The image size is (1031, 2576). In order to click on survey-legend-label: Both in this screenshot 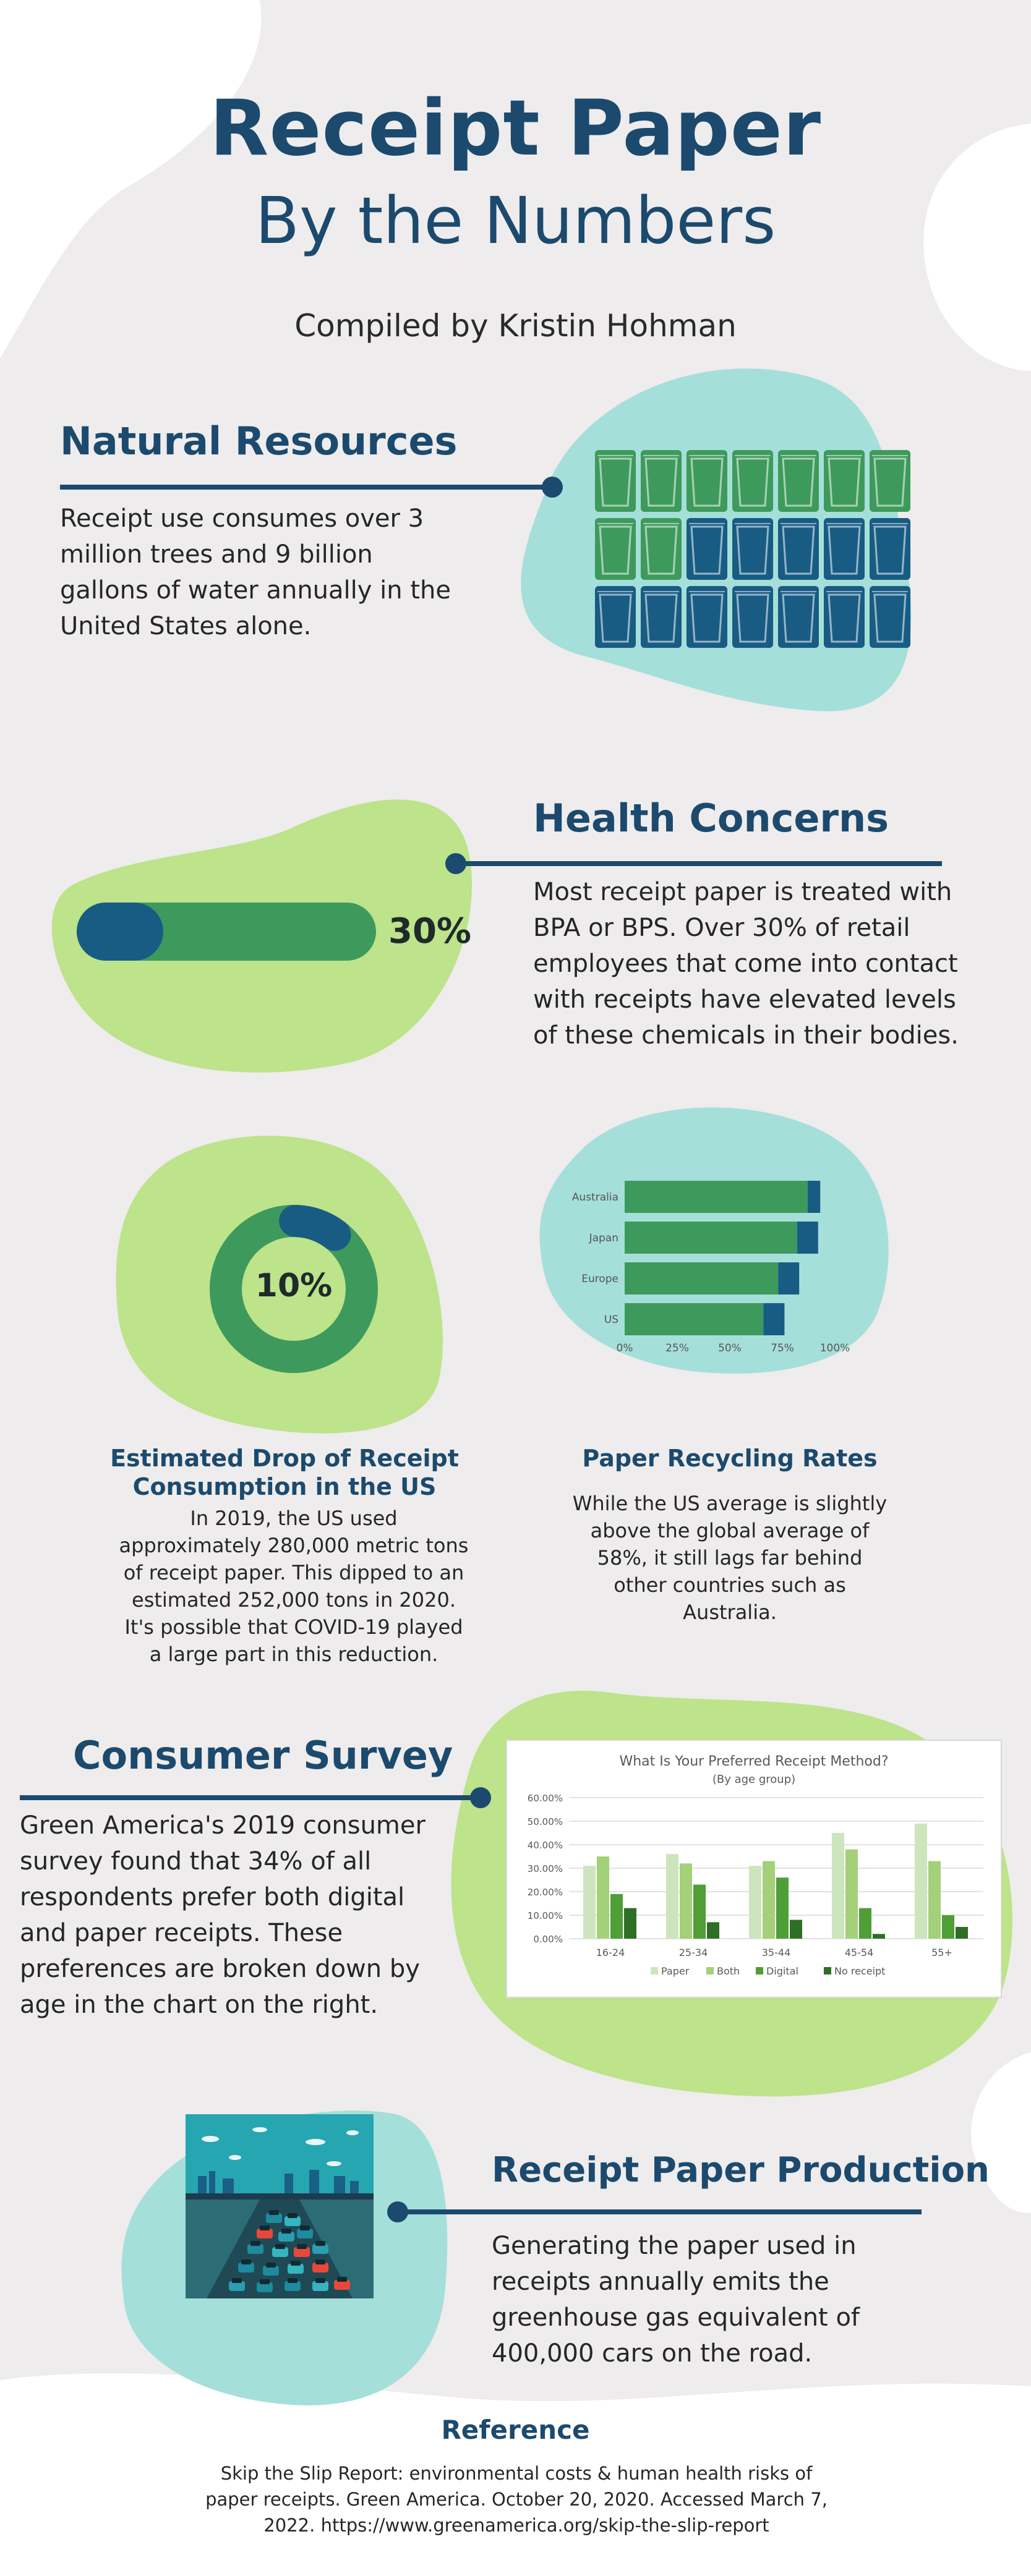, I will do `click(729, 1971)`.